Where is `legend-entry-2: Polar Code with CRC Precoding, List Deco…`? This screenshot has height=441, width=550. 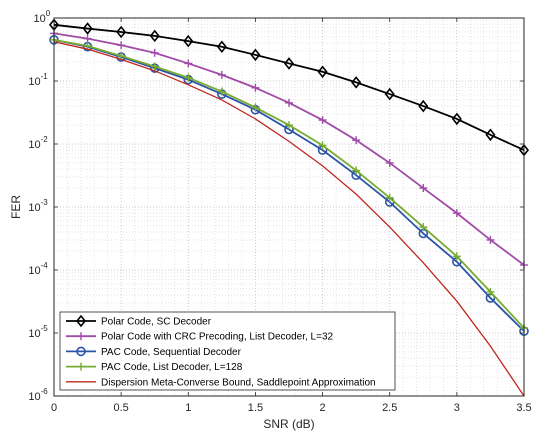
legend-entry-2: Polar Code with CRC Precoding, List Deco… is located at coordinates (200, 337).